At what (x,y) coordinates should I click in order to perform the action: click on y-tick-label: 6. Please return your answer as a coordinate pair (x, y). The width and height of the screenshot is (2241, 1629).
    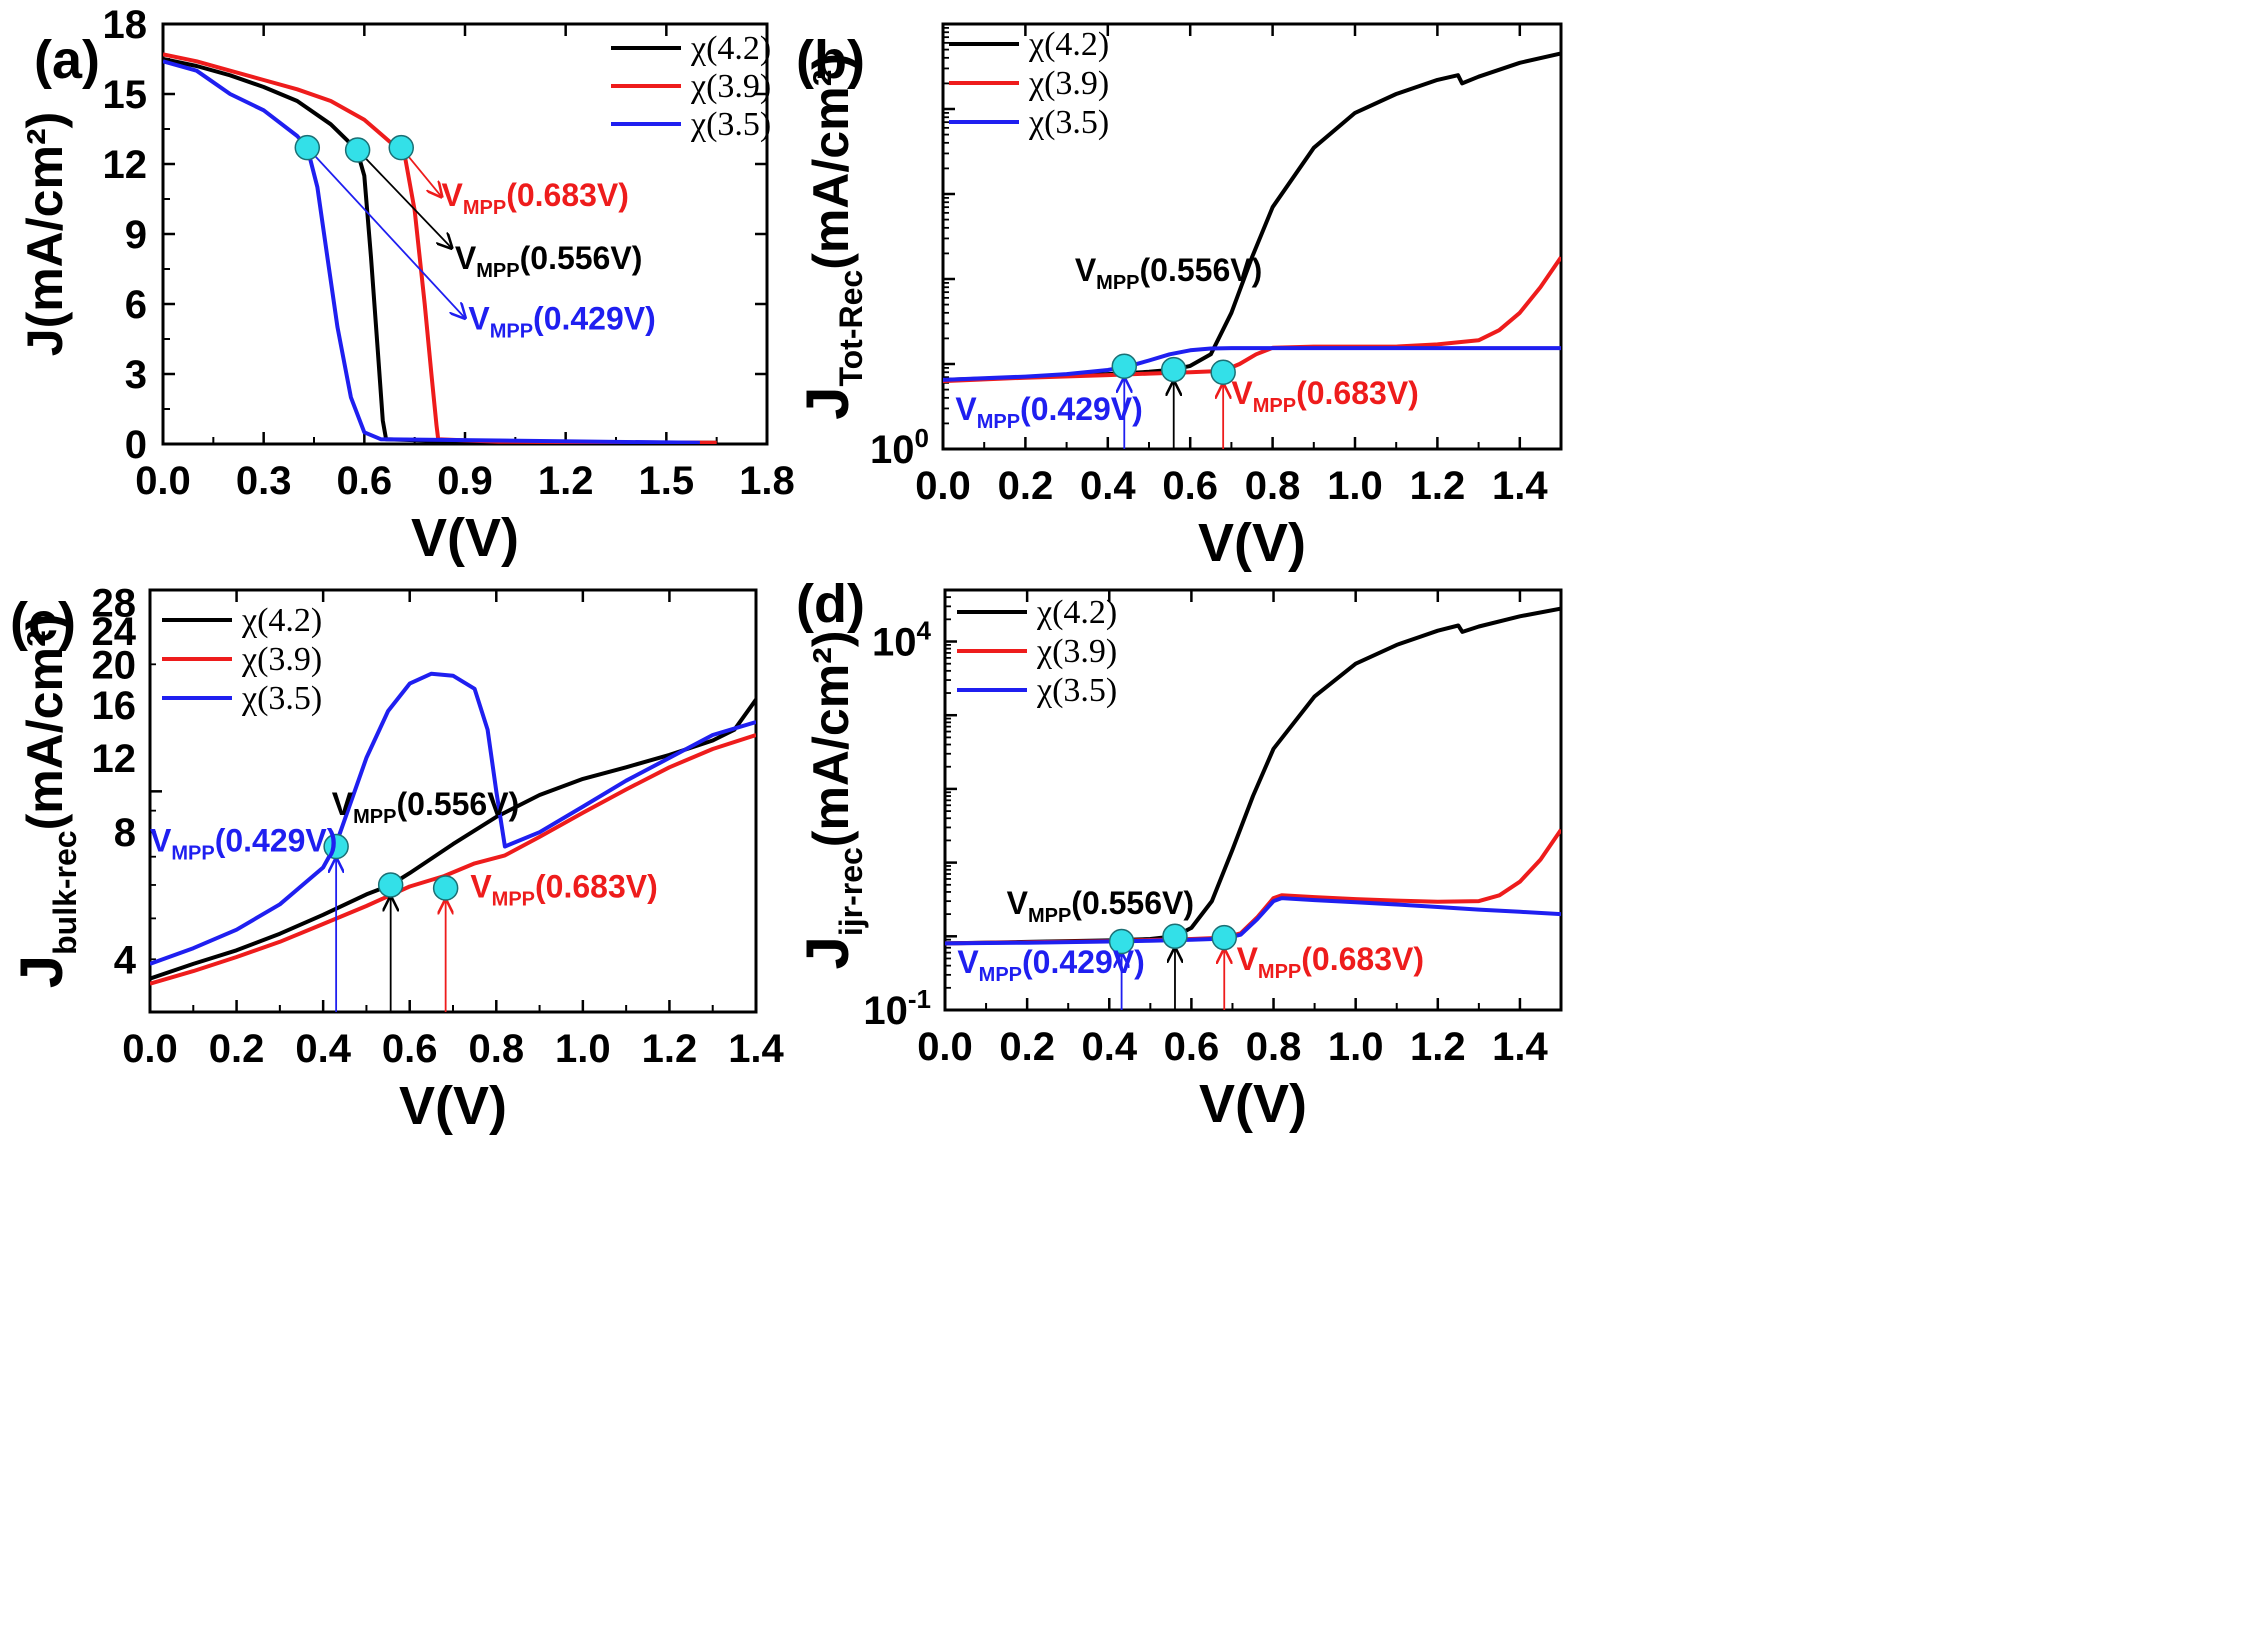
    Looking at the image, I should click on (136, 305).